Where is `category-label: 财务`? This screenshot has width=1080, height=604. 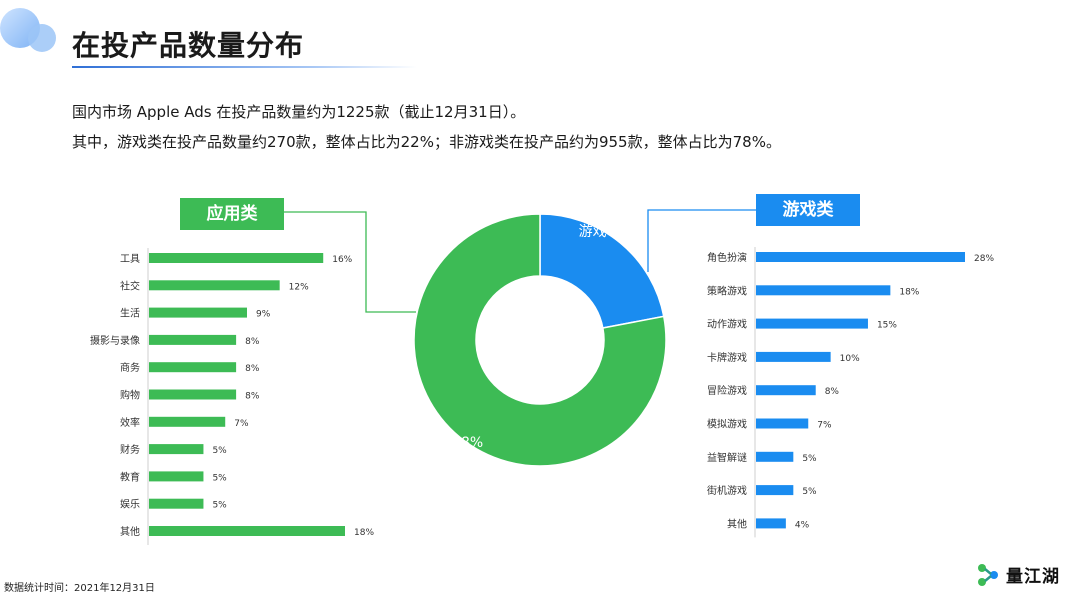
category-label: 财务 is located at coordinates (130, 449).